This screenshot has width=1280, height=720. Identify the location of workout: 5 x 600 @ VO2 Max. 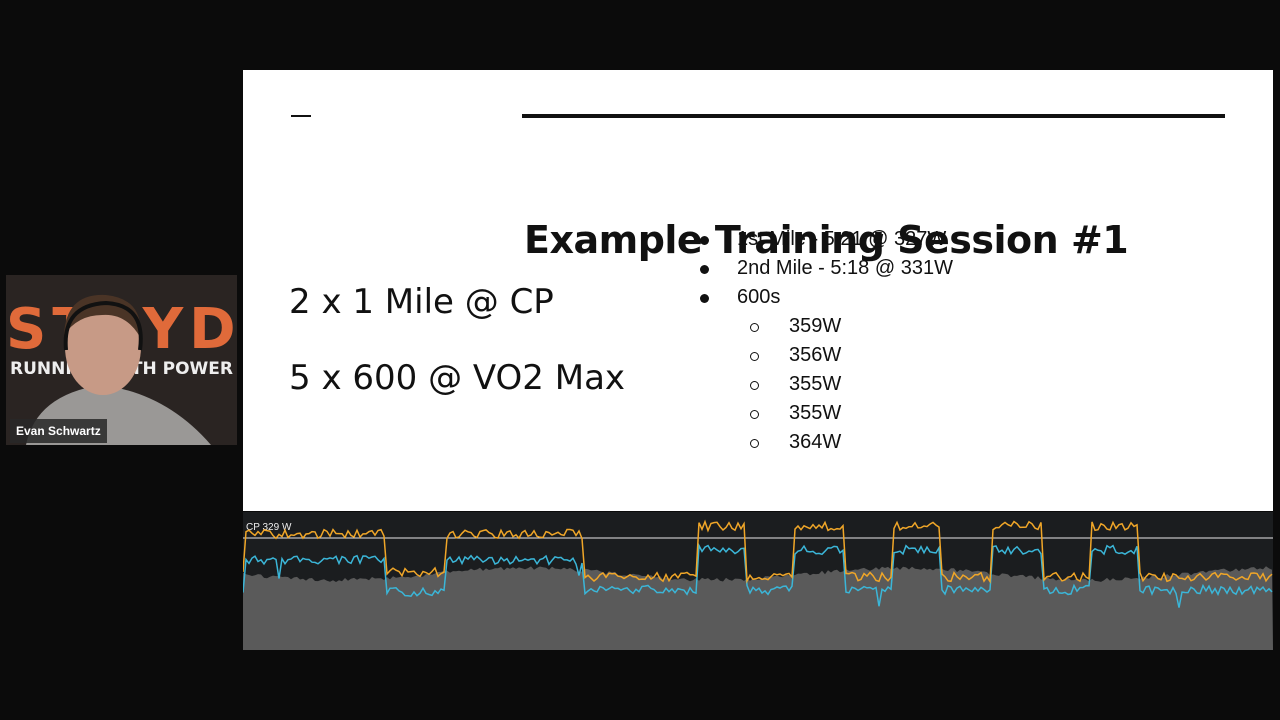
(457, 378).